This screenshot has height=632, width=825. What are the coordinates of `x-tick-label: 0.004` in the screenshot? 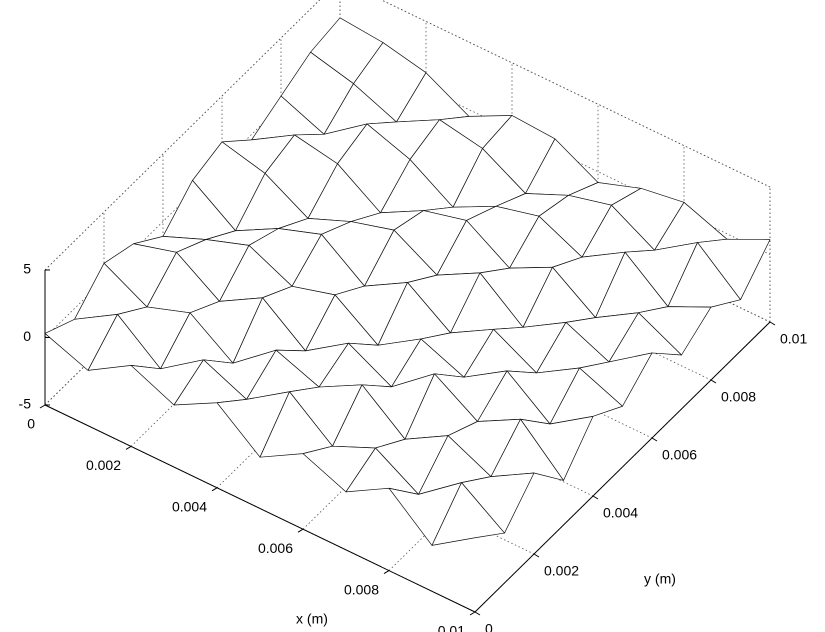 It's located at (189, 507).